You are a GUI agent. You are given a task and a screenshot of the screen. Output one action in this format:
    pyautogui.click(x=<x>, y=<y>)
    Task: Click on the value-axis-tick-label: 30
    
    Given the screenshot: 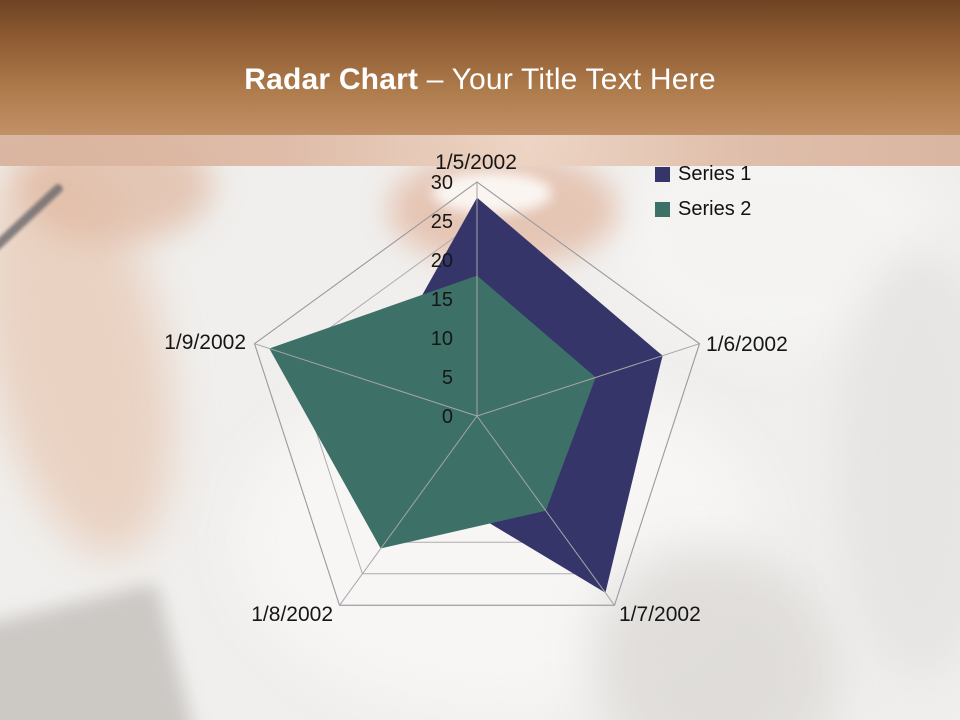 What is the action you would take?
    pyautogui.click(x=442, y=183)
    